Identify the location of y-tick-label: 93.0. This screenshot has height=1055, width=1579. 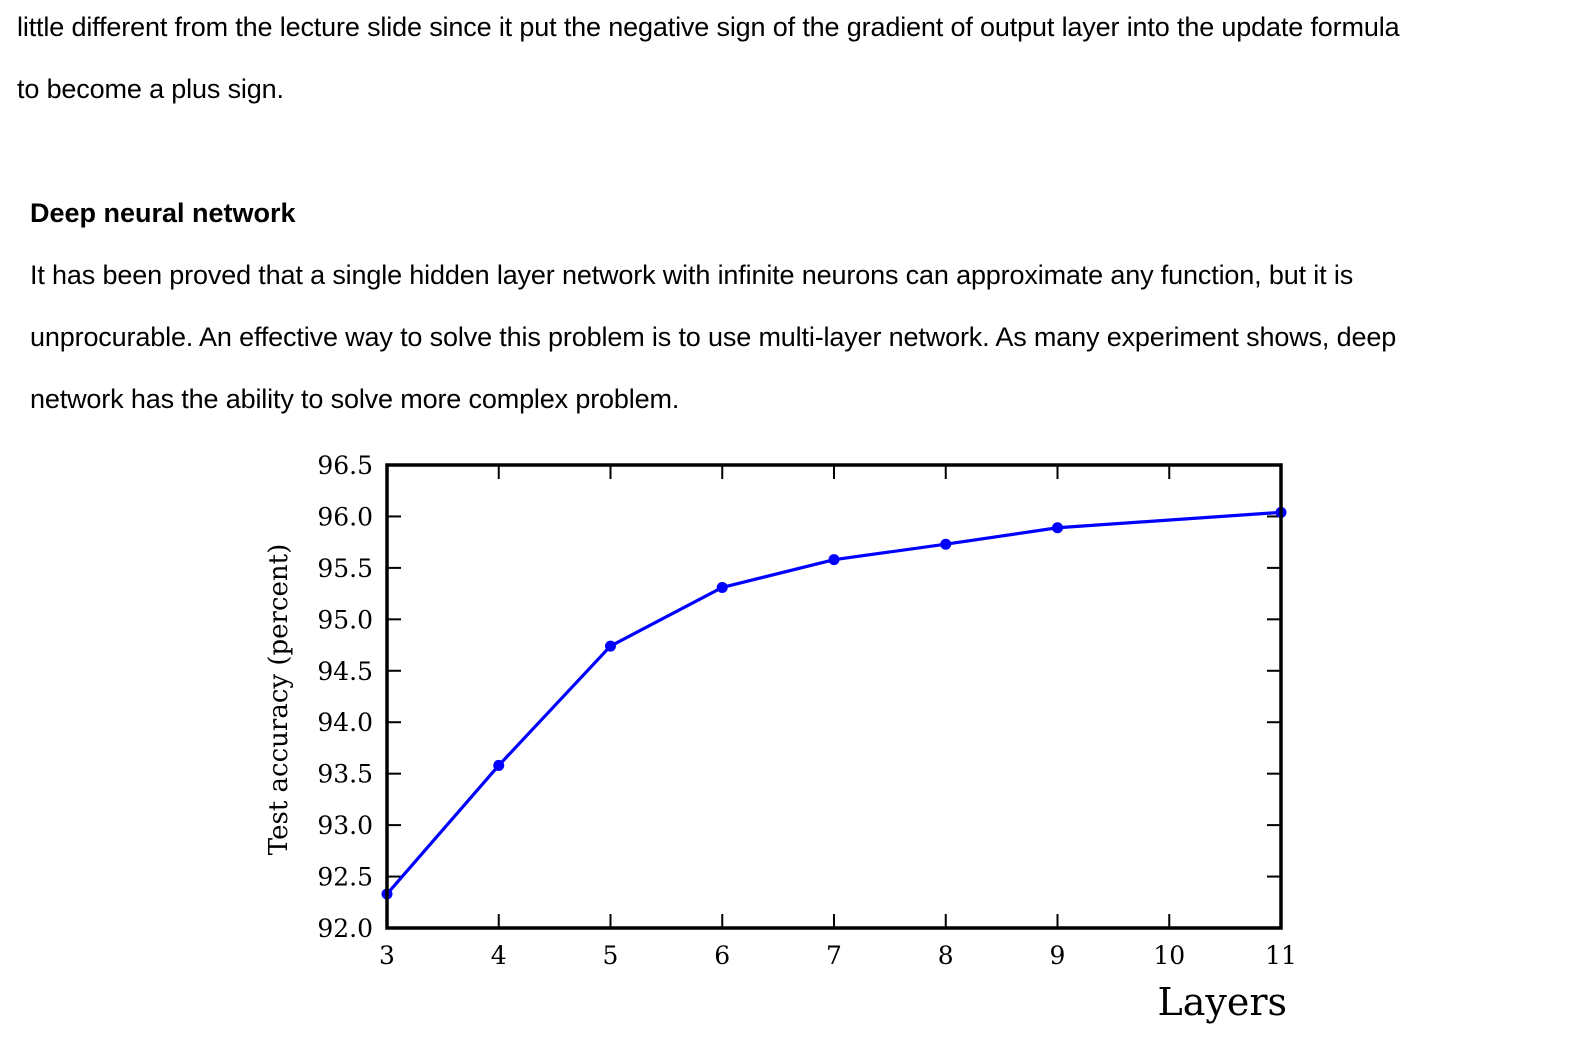
(345, 825).